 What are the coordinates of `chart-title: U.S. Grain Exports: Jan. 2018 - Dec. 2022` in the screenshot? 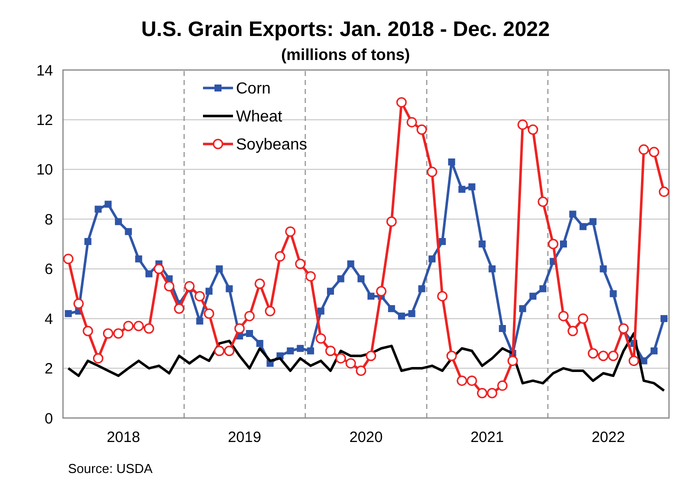 It's located at (345, 29).